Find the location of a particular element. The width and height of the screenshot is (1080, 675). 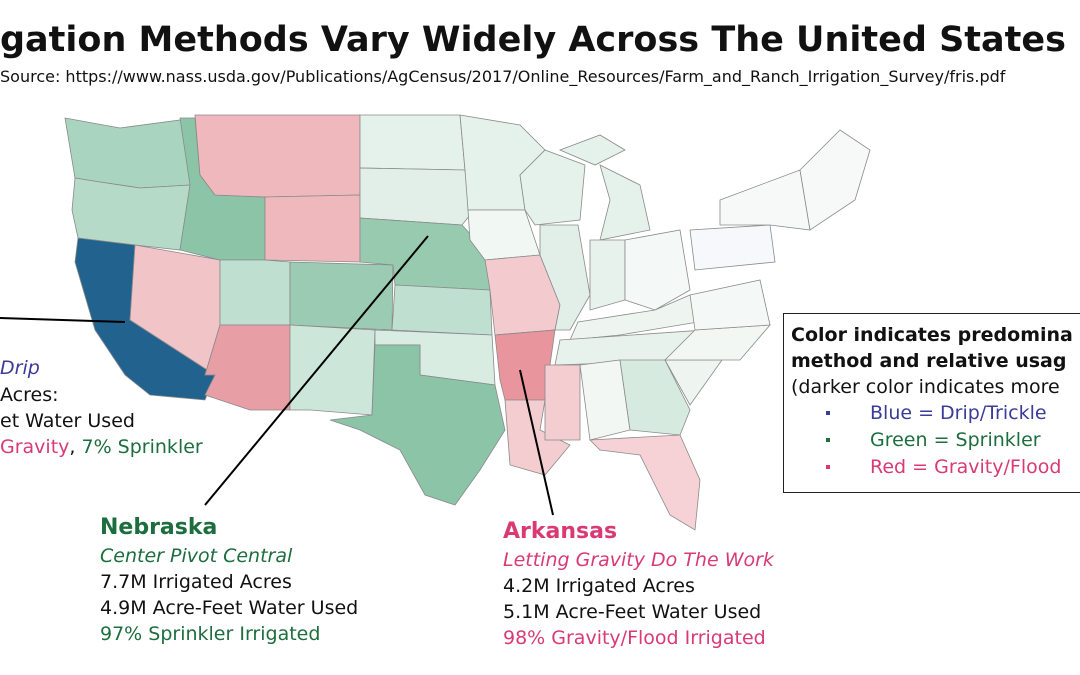

nebraska-method: 97% Sprinkler Irrigated is located at coordinates (210, 634).